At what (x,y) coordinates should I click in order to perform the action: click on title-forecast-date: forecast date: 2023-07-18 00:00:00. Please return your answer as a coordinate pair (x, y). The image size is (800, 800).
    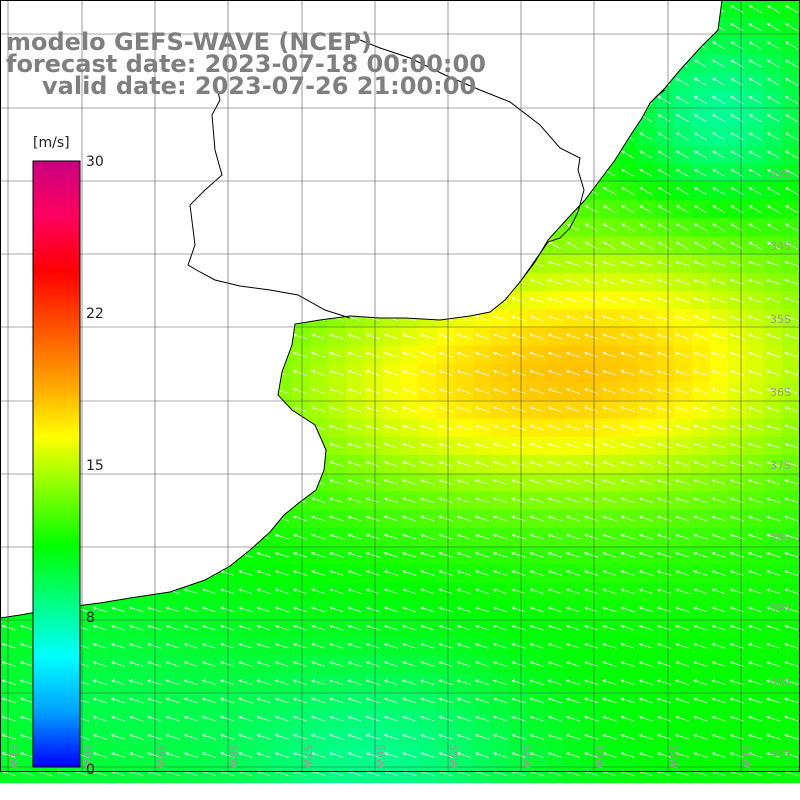
    Looking at the image, I should click on (246, 64).